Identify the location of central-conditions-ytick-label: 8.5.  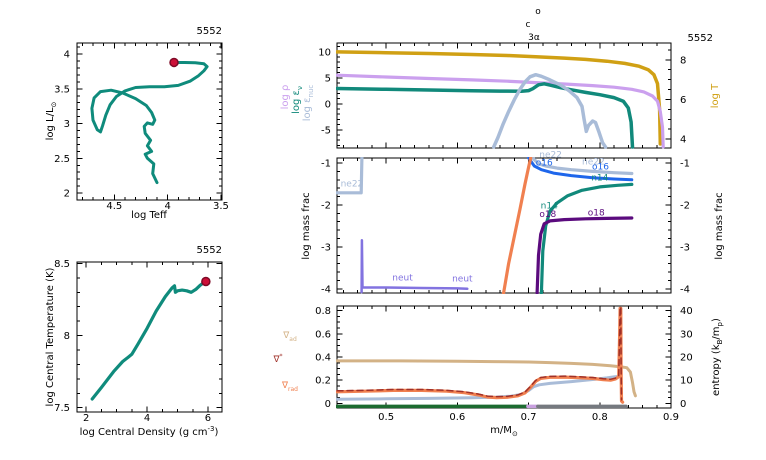
(62, 264).